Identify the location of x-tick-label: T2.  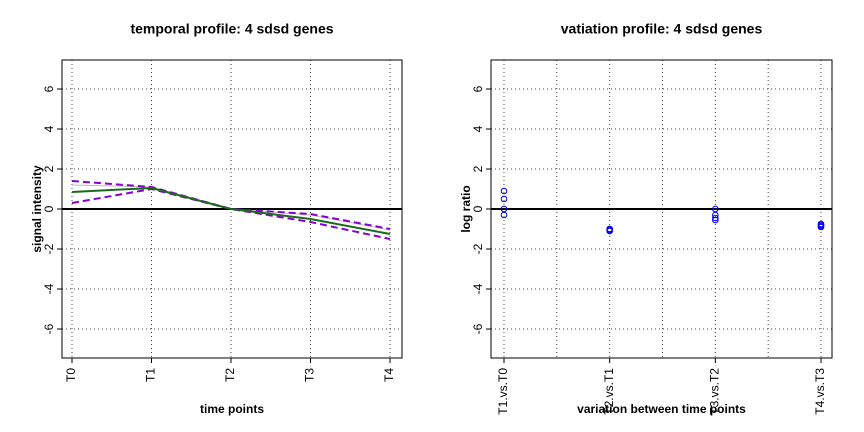
(230, 375).